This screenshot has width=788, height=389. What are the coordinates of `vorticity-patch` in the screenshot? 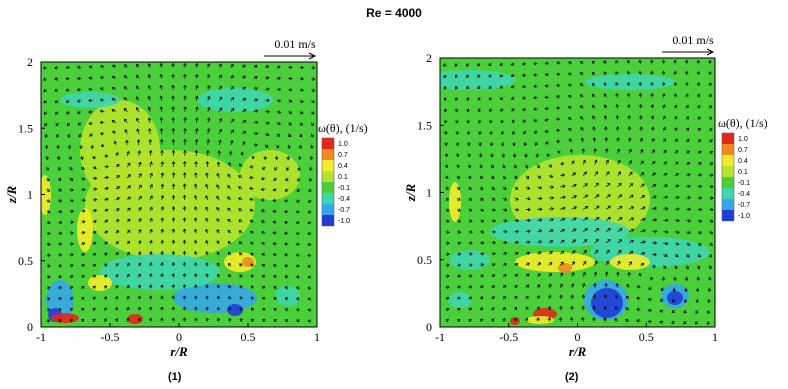 It's located at (160, 272).